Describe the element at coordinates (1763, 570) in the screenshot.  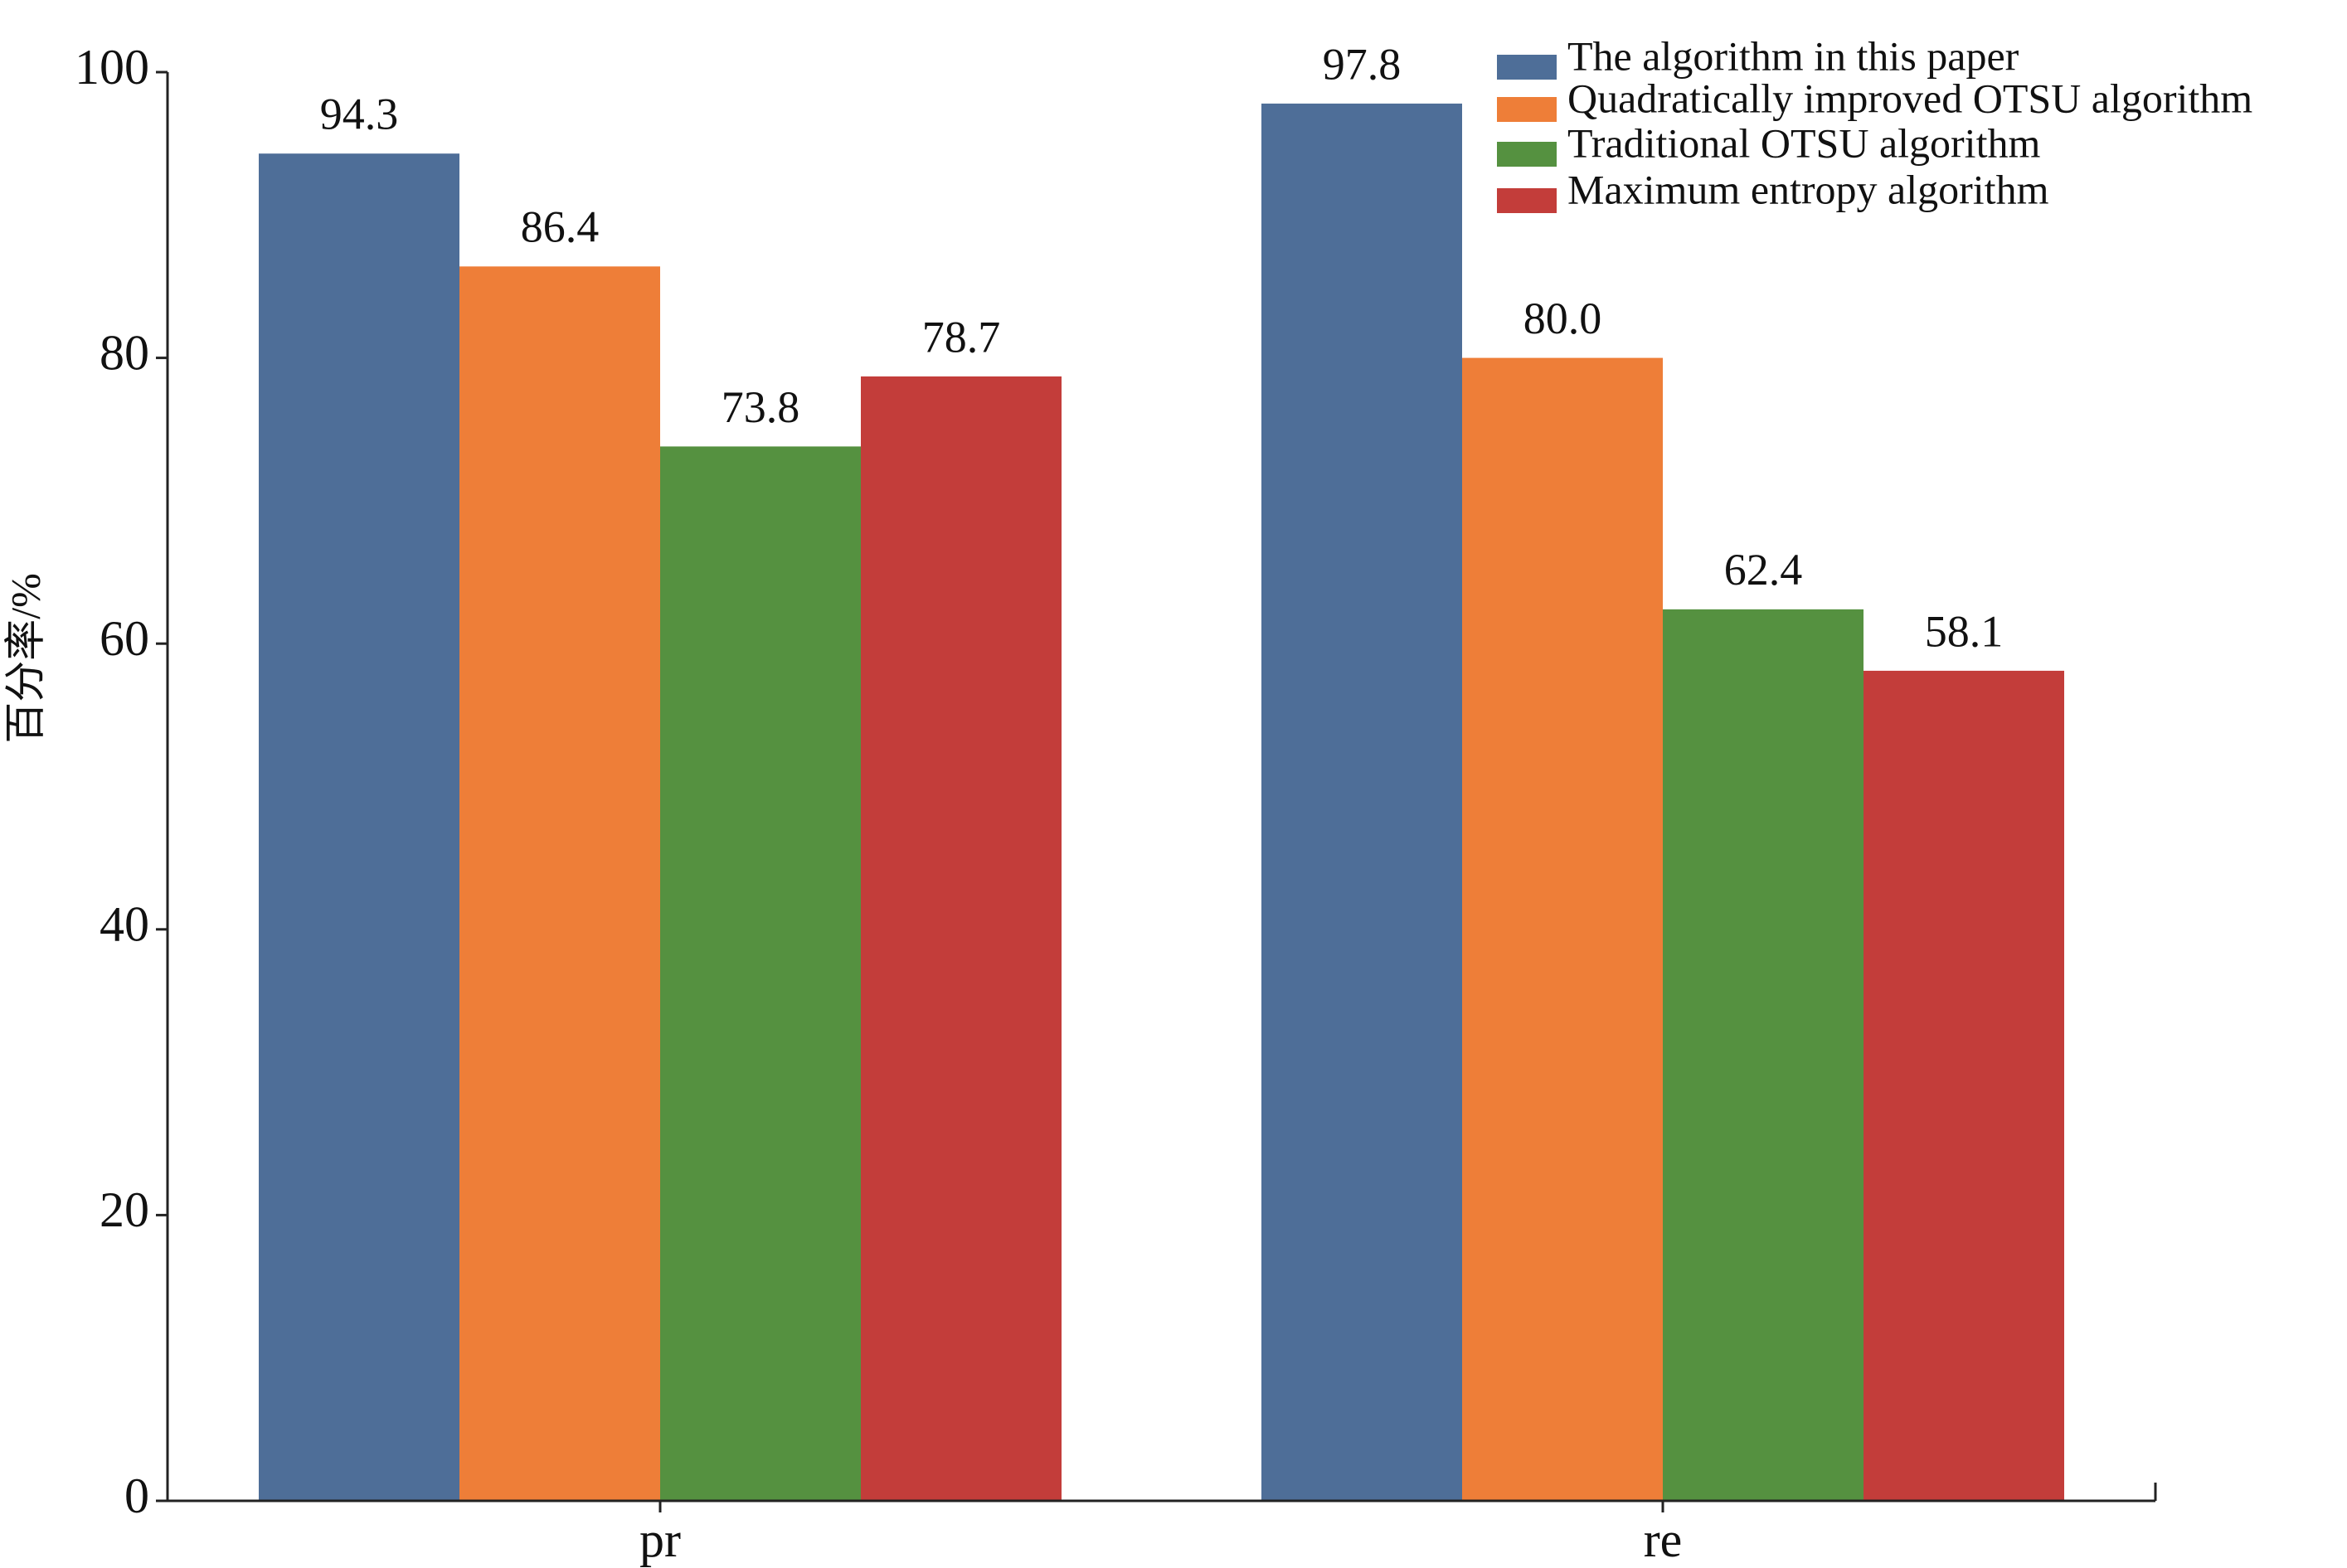
I see `value-label: 62.4` at that location.